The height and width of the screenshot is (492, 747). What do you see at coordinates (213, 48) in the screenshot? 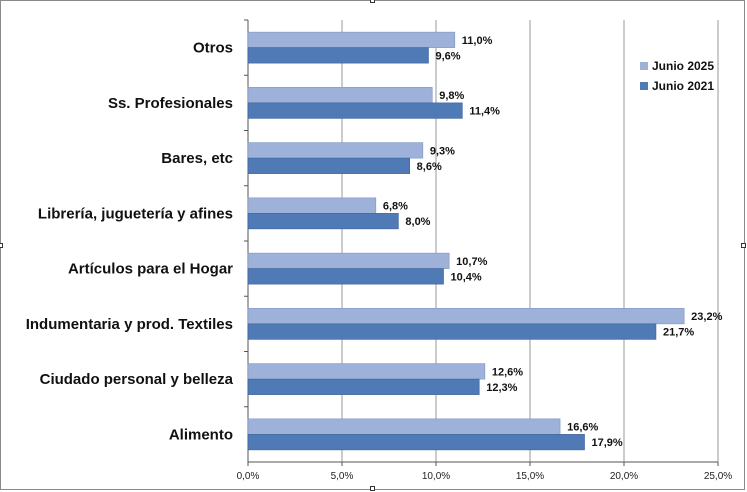
I see `category-label: Otros` at bounding box center [213, 48].